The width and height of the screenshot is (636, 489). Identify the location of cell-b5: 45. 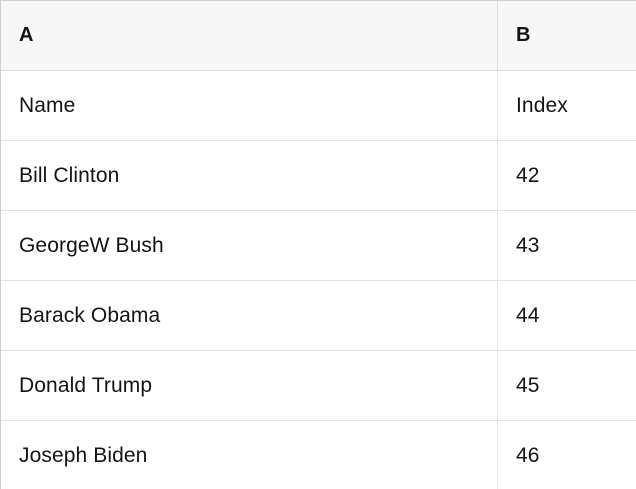
(567, 386).